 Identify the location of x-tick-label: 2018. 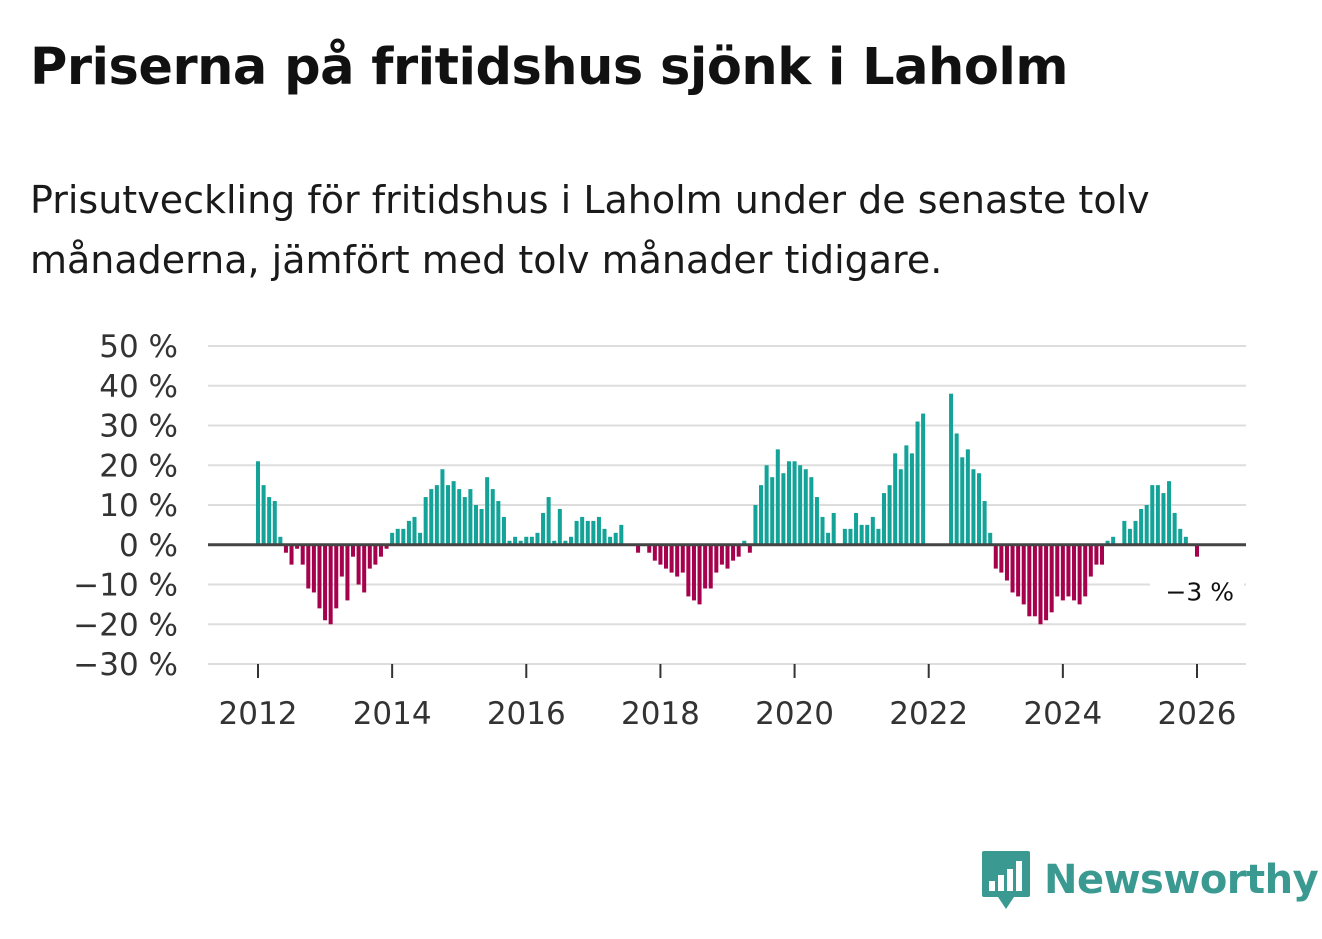
(660, 714).